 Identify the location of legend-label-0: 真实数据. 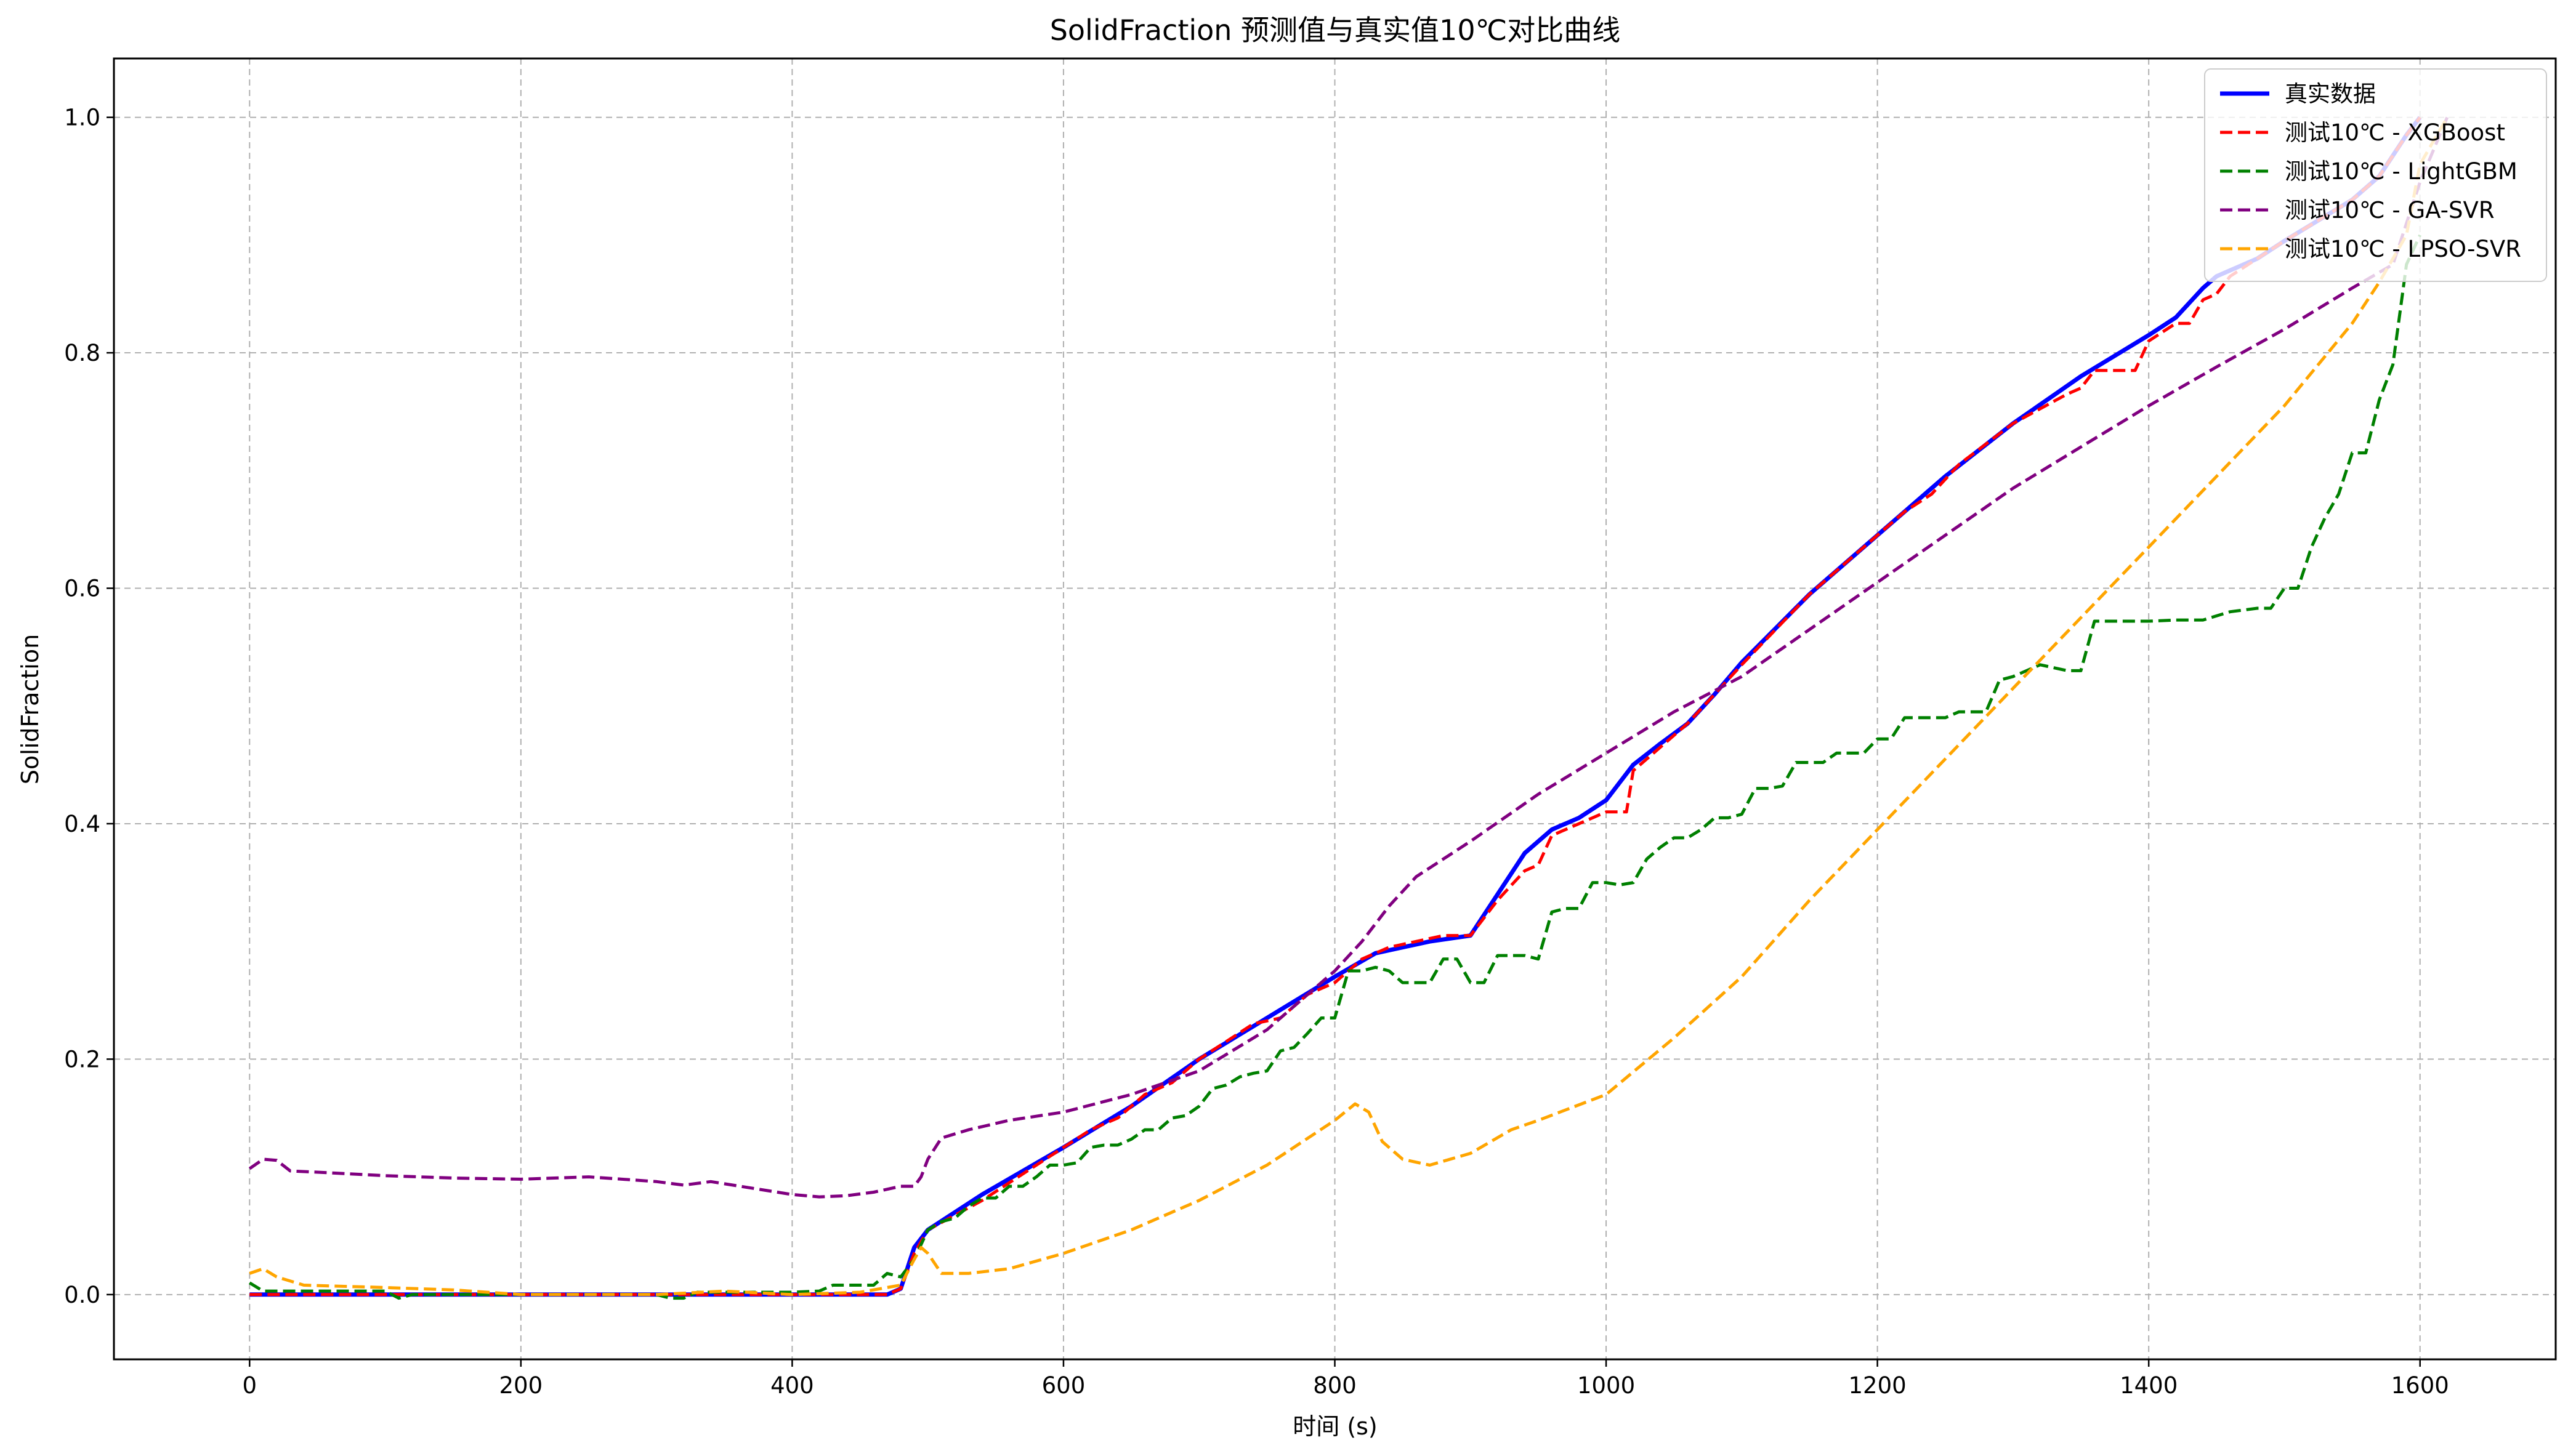
(2330, 94).